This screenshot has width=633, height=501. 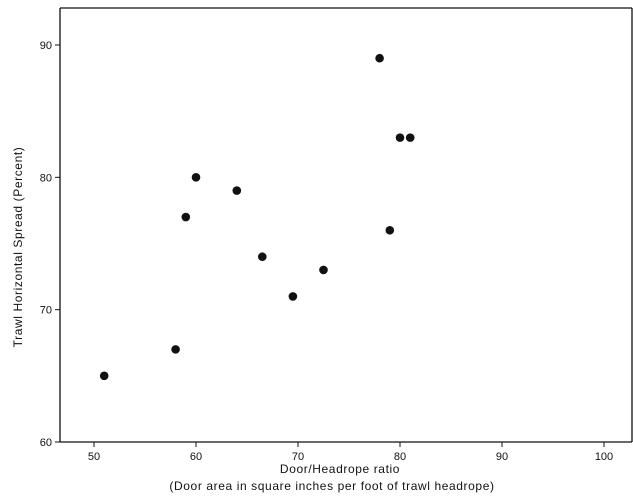 I want to click on x-tick-label: 80, so click(x=400, y=457).